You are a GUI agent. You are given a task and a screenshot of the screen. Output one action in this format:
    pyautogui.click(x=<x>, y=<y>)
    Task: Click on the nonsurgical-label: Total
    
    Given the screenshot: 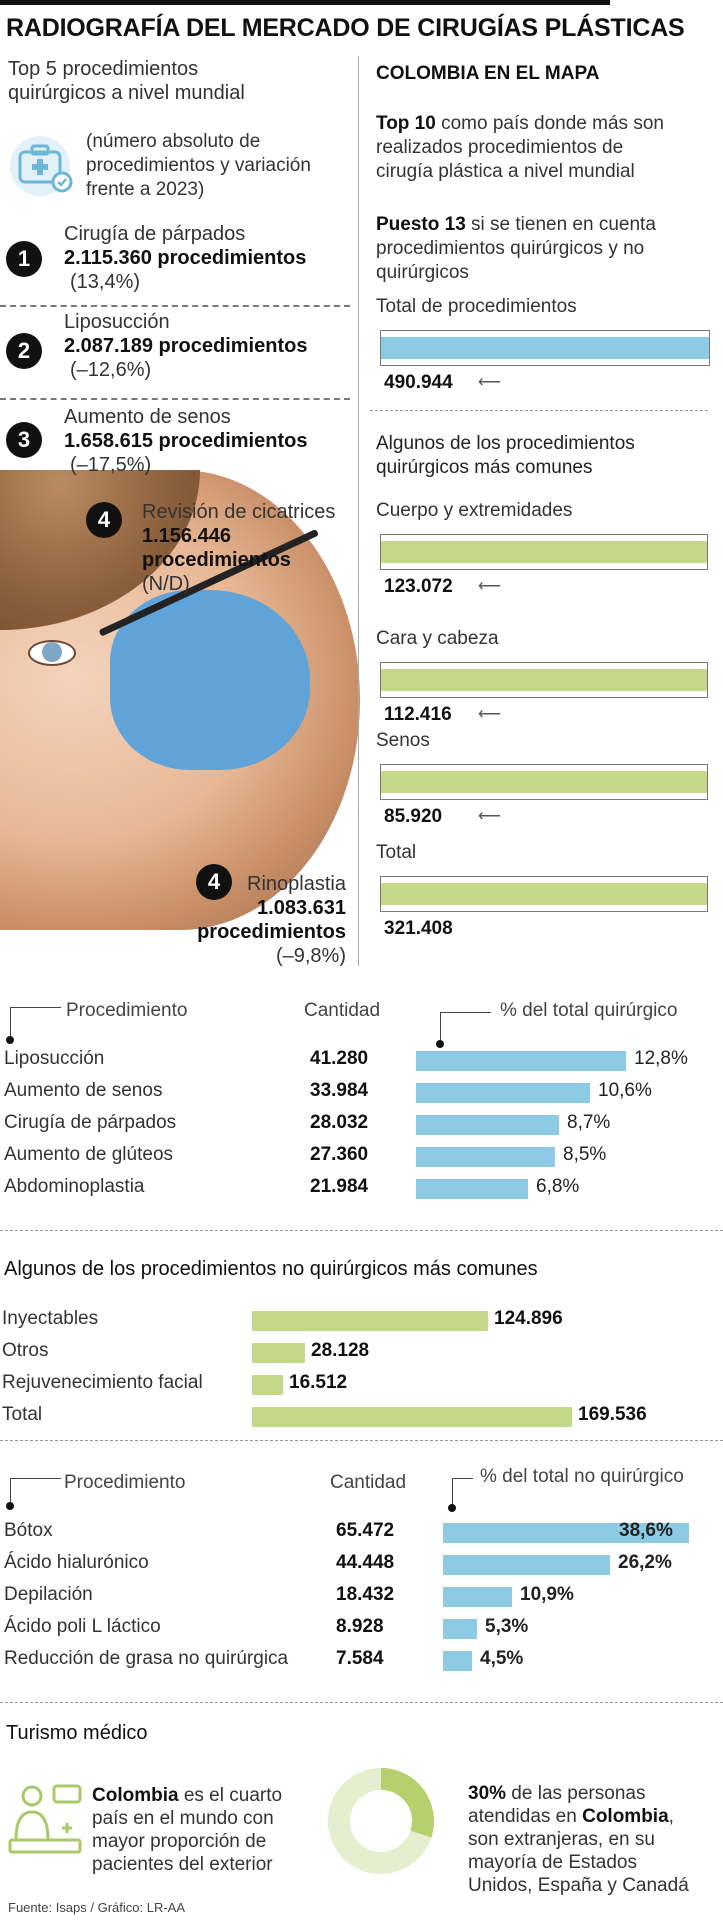 What is the action you would take?
    pyautogui.click(x=22, y=1414)
    